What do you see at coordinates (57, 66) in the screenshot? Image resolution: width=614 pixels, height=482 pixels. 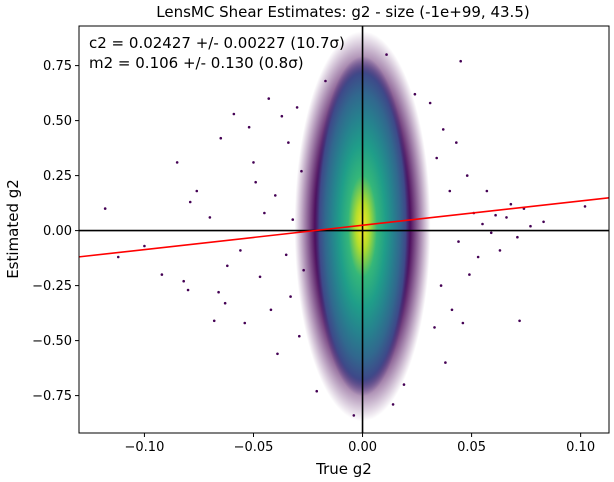 I see `y-tick-label: 0.75` at bounding box center [57, 66].